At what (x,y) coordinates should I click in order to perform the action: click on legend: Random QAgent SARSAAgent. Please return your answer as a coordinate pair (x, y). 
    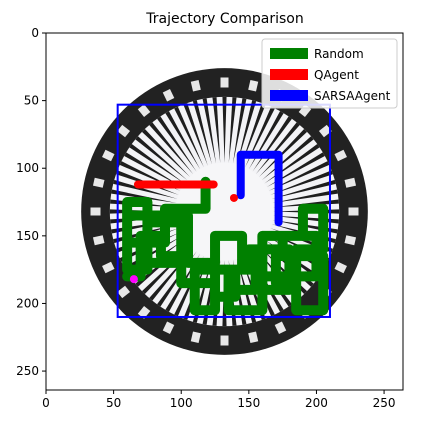
    Looking at the image, I should click on (329, 73).